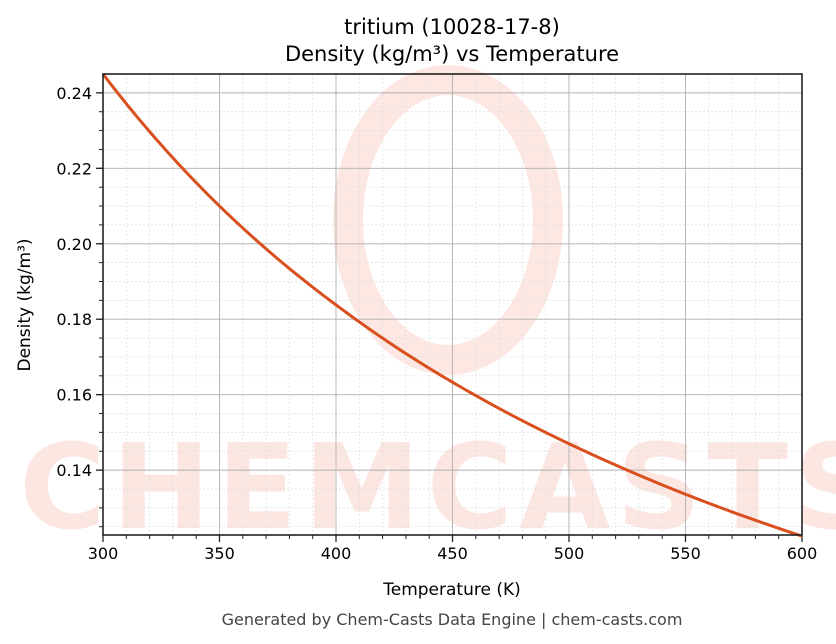 The width and height of the screenshot is (836, 644). I want to click on x-tick-label: 400, so click(336, 553).